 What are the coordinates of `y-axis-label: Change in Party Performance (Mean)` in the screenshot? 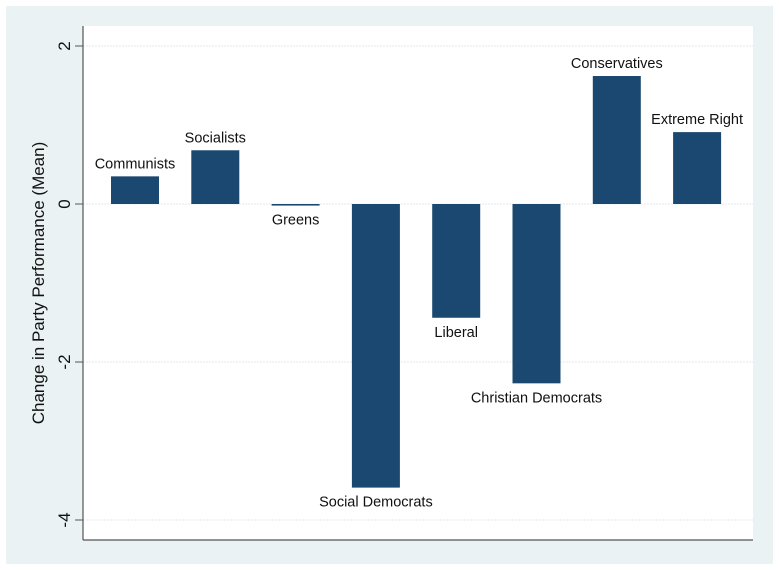 It's located at (38, 283).